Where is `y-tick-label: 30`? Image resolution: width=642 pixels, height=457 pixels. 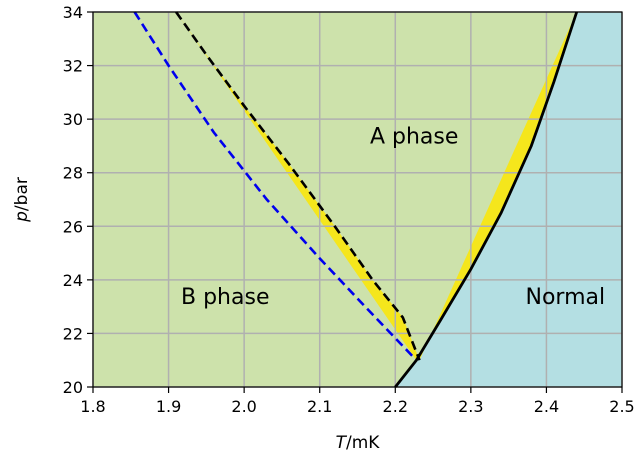 y-tick-label: 30 is located at coordinates (73, 119).